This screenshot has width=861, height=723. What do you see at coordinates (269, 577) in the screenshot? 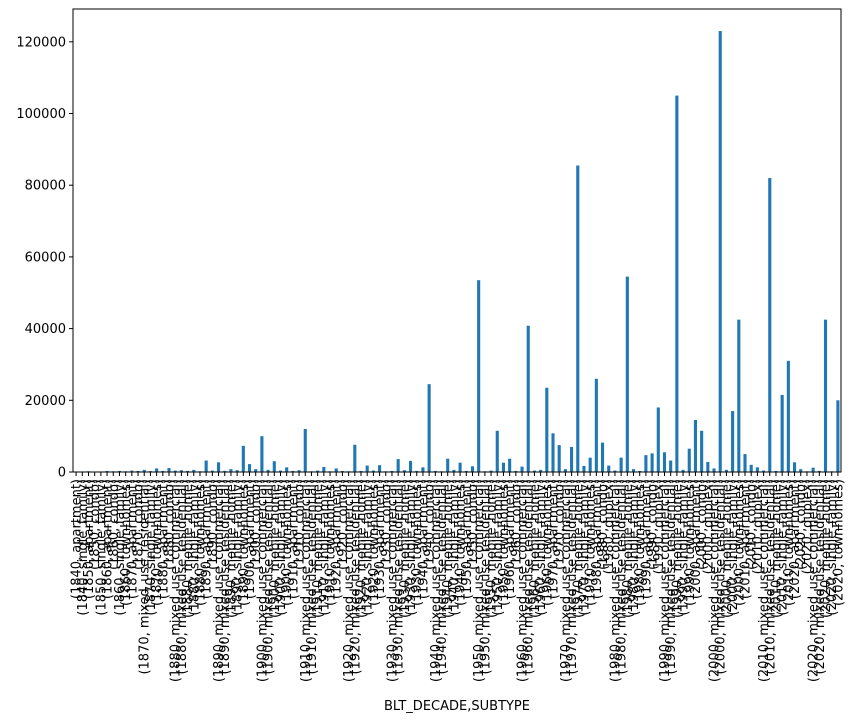
I see `x-tick-label: (1900, mixed_use_residential)` at bounding box center [269, 577].